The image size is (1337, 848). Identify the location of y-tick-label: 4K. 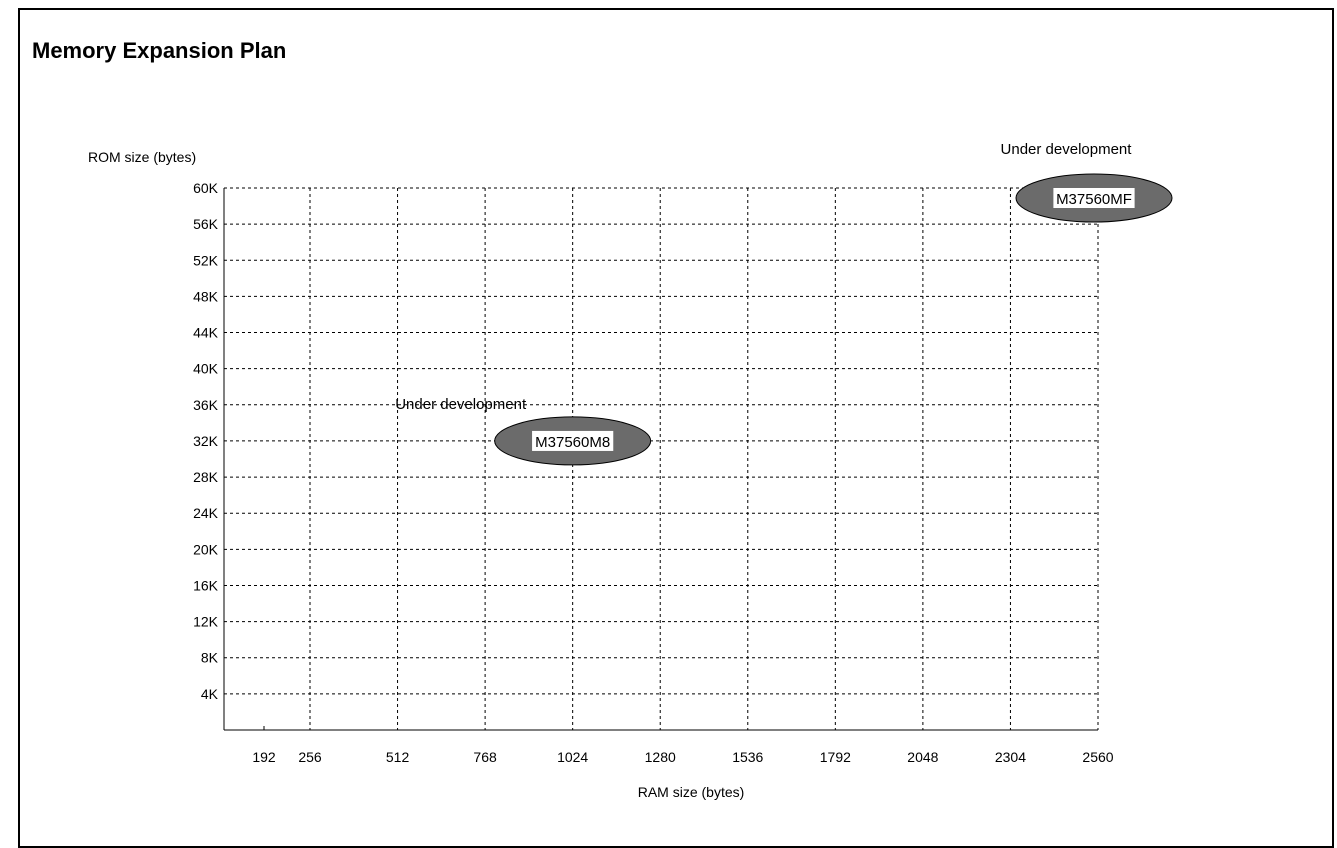
(210, 694).